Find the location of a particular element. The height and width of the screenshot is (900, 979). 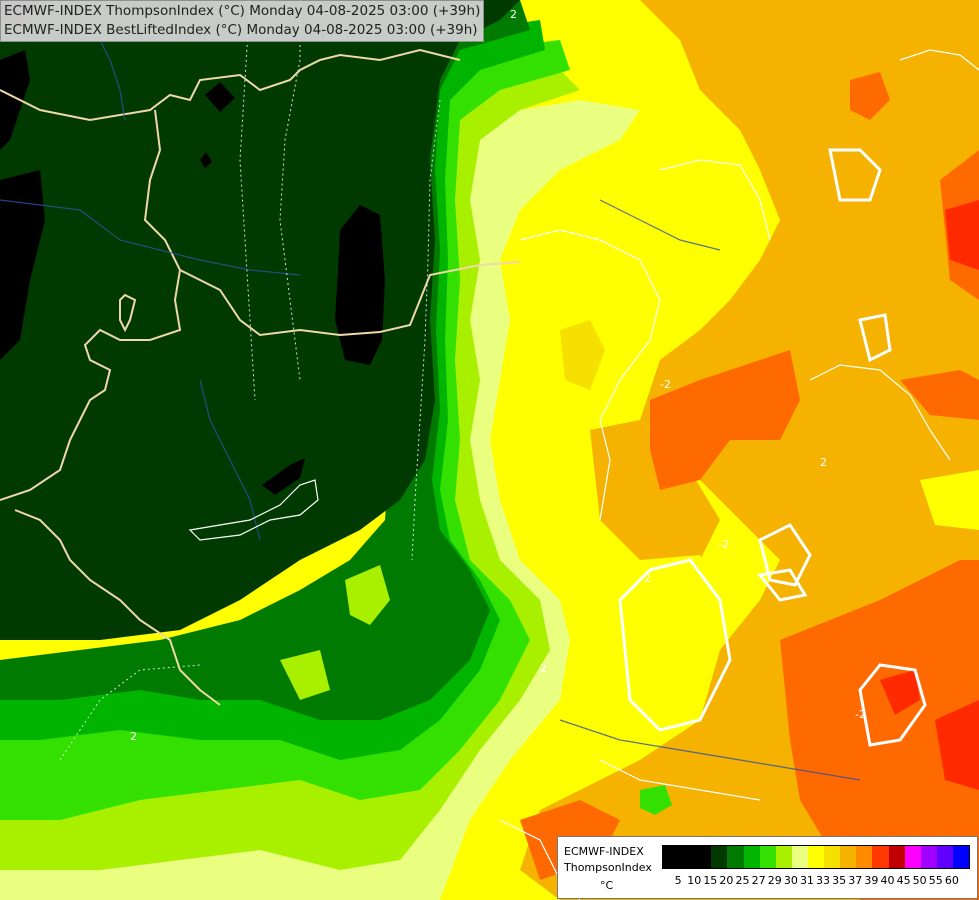

legend-tick: 50 is located at coordinates (919, 880).